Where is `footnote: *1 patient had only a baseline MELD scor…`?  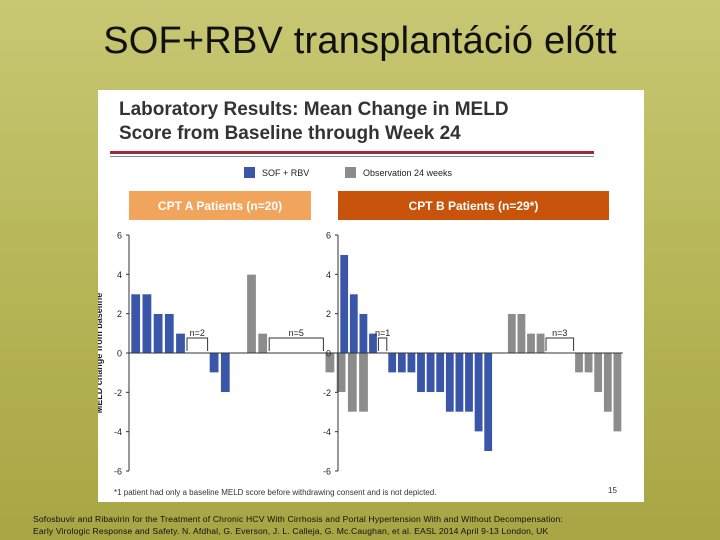
footnote: *1 patient had only a baseline MELD scor… is located at coordinates (275, 492).